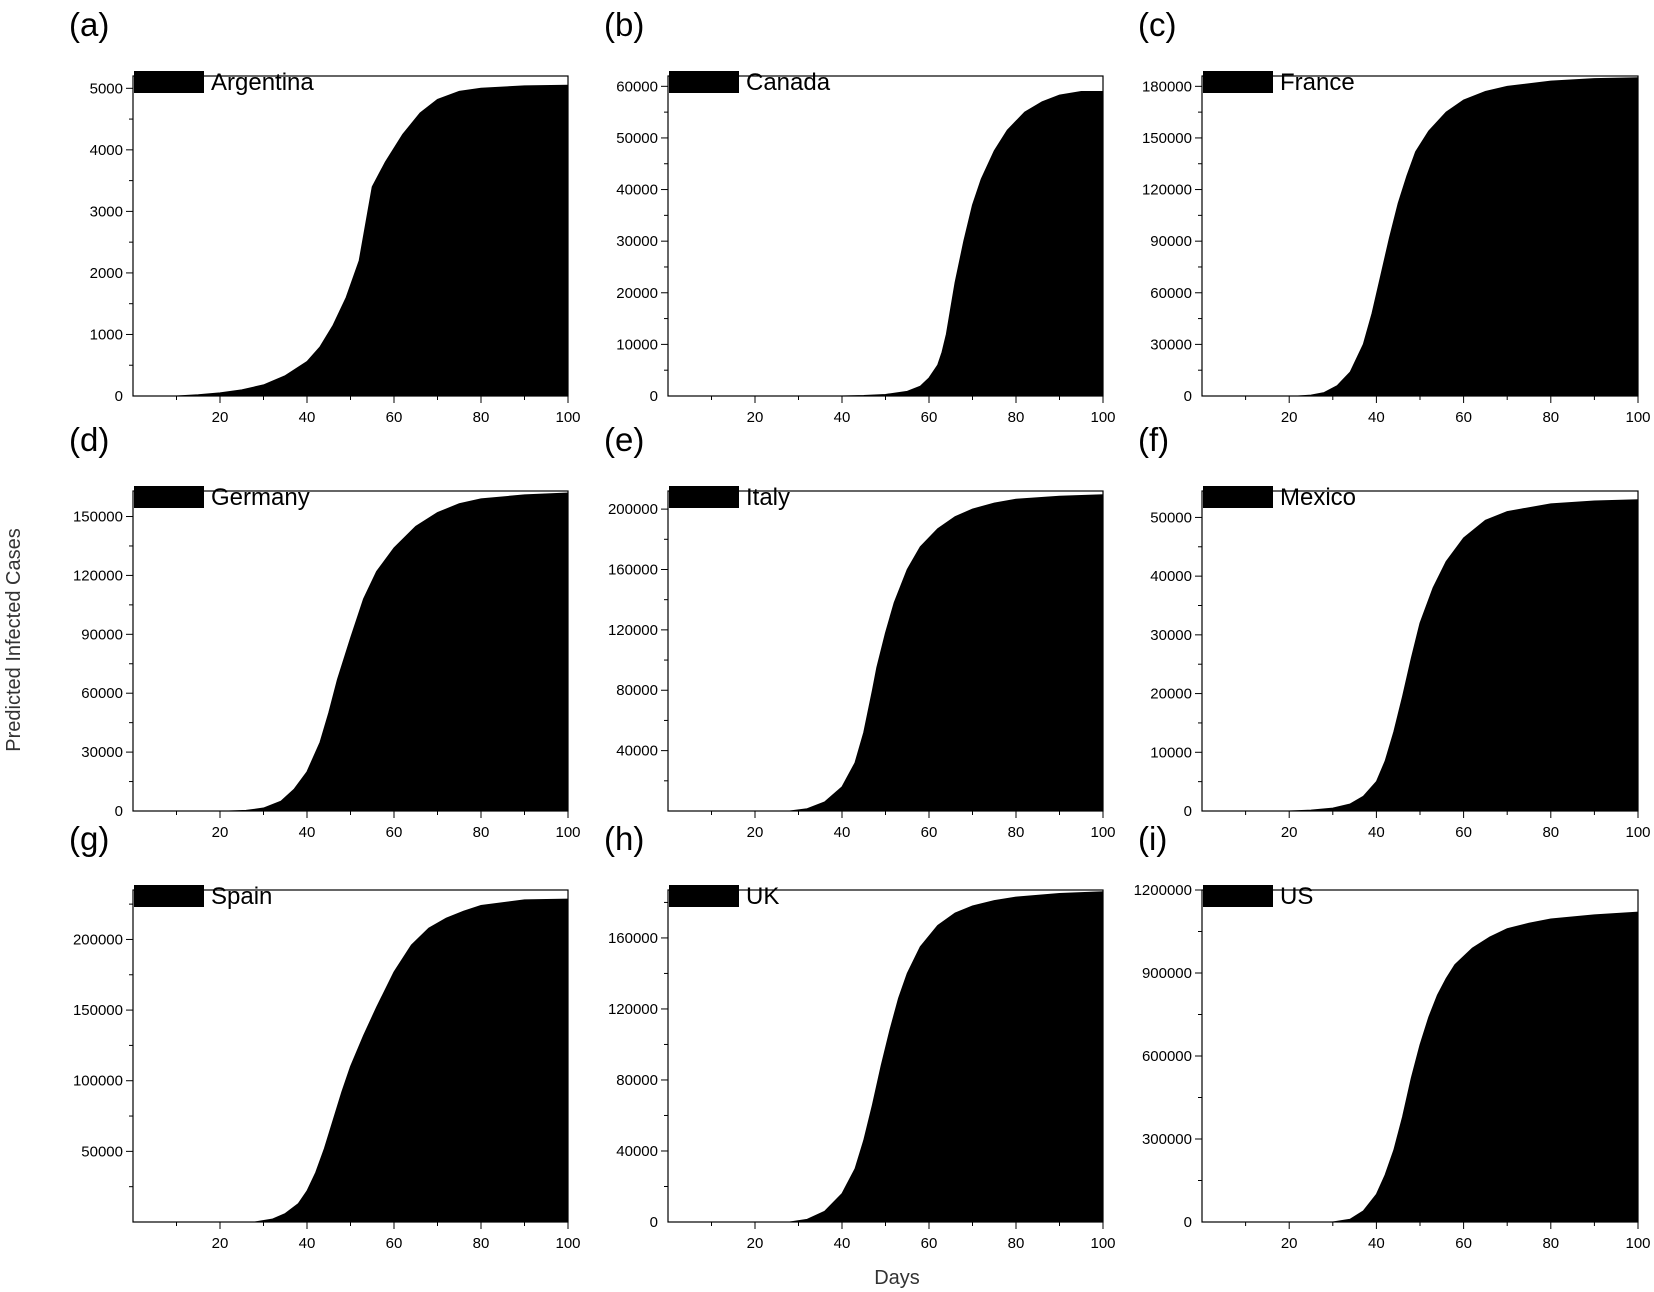 This screenshot has width=1654, height=1292. Describe the element at coordinates (624, 838) in the screenshot. I see `panel-letter: (h)` at that location.